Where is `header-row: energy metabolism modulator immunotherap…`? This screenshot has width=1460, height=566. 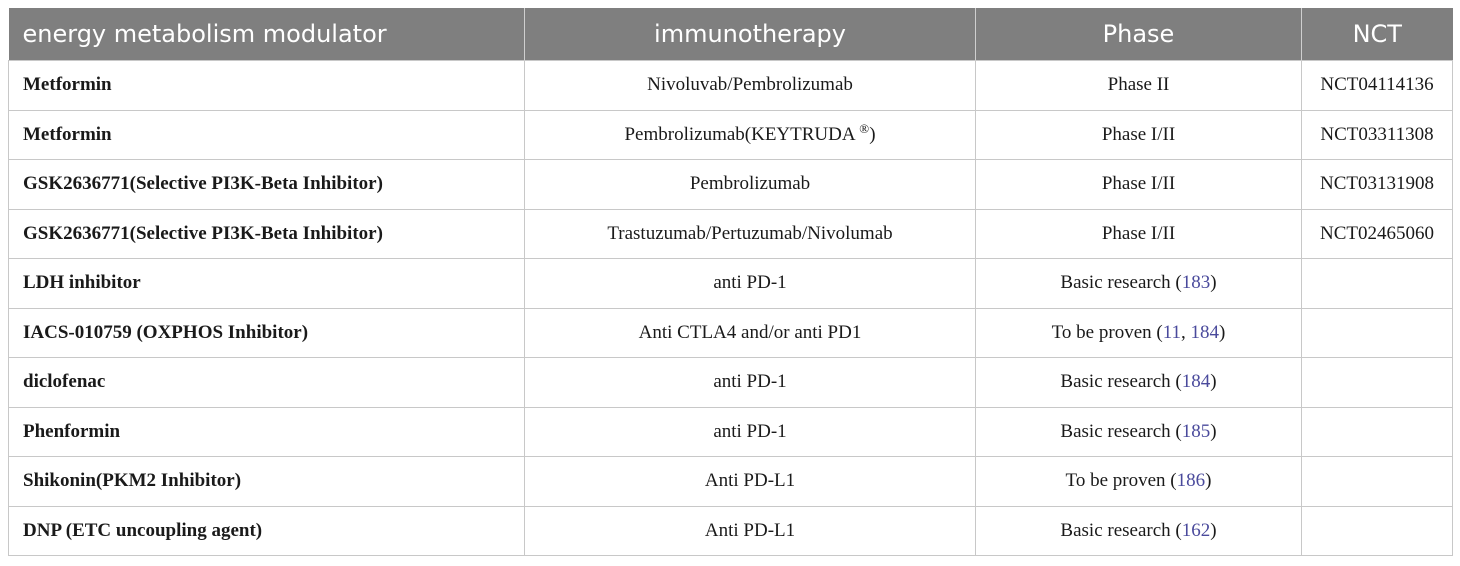
header-row: energy metabolism modulator immunotherap… is located at coordinates (730, 34).